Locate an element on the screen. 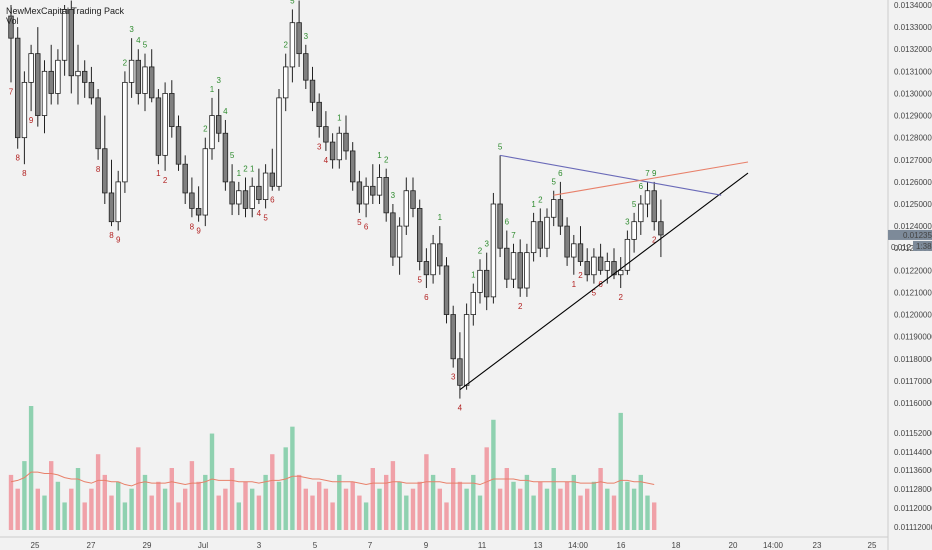 The image size is (932, 550). time-tick-label: 18 is located at coordinates (676, 545).